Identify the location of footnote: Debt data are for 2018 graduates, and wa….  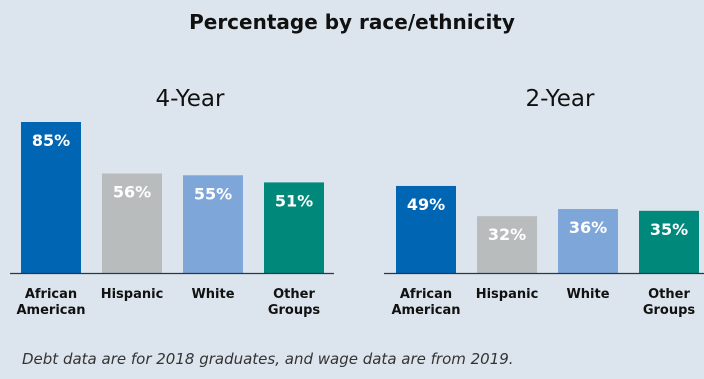
(268, 359).